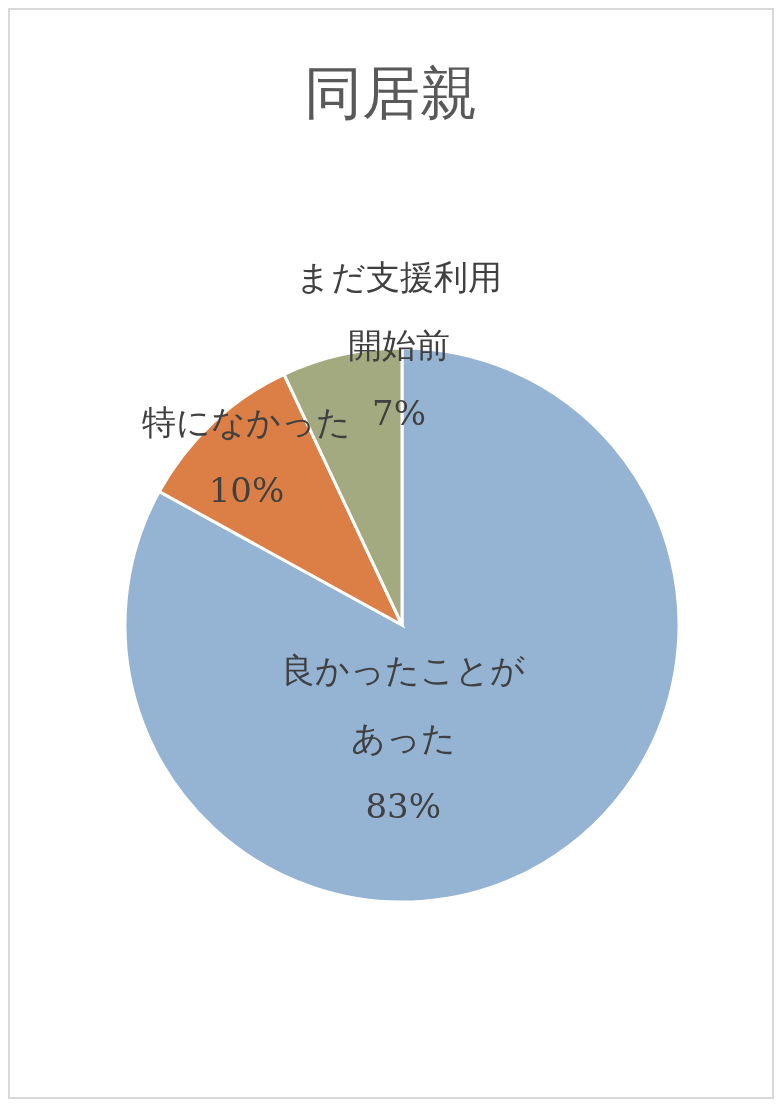  I want to click on data-label: 83%, so click(403, 806).